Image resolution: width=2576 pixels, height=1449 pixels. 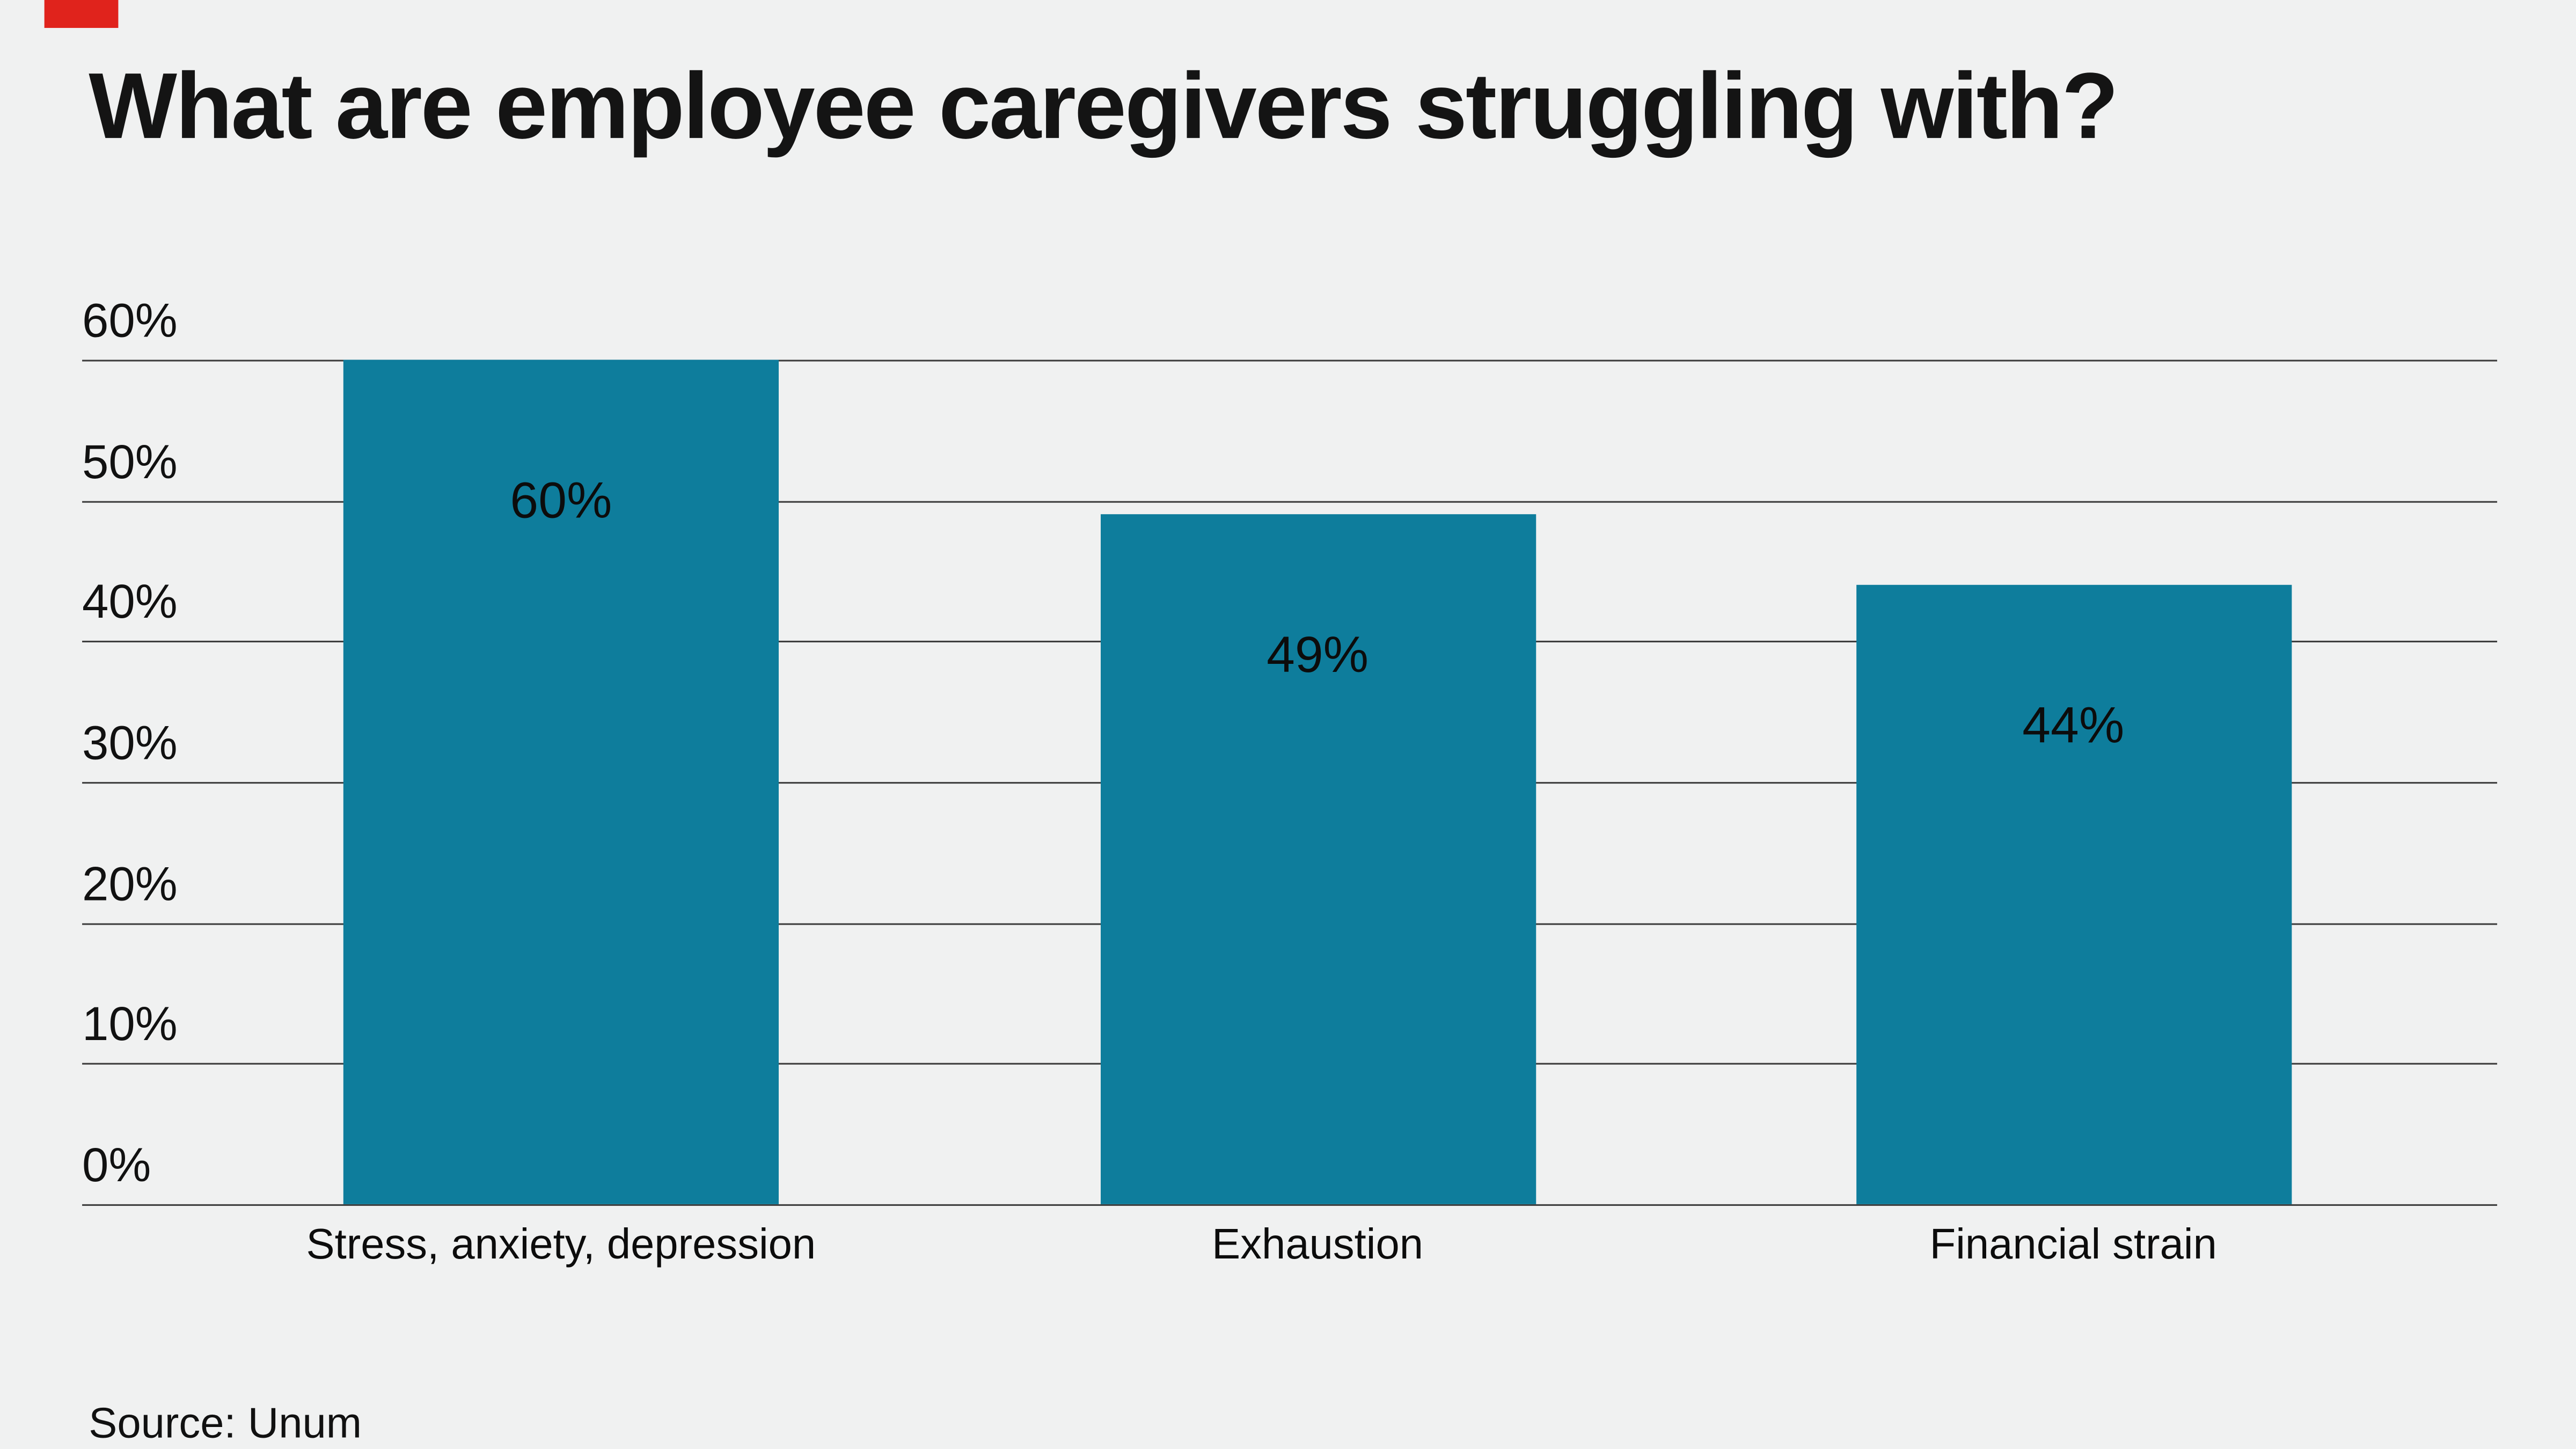 I want to click on bar-1: 60%, so click(x=561, y=782).